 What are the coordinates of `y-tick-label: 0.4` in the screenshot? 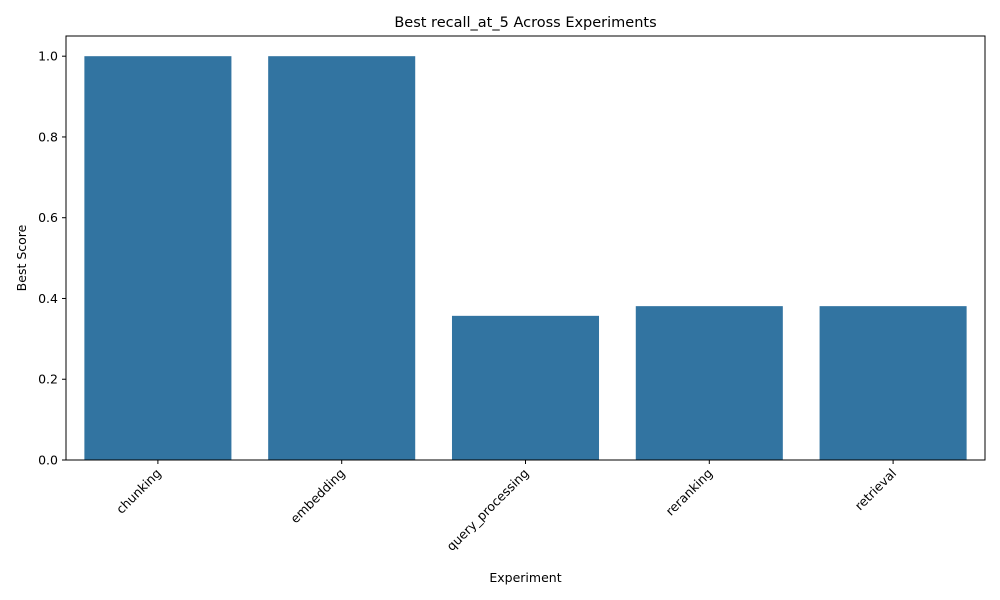 It's located at (48, 298).